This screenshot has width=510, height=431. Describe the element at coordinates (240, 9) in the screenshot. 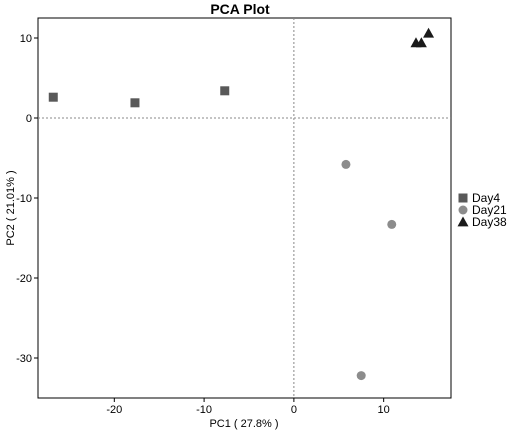

I see `chart-title: PCA Plot` at that location.